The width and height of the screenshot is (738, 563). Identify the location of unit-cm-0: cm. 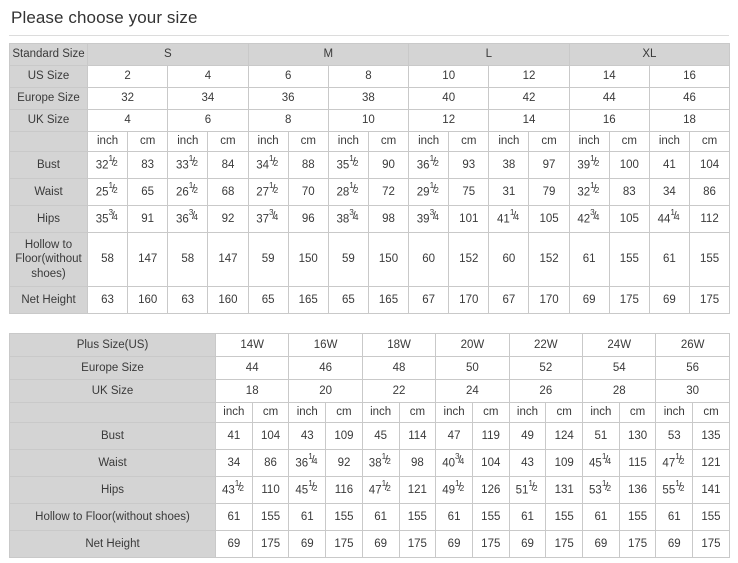
(148, 141).